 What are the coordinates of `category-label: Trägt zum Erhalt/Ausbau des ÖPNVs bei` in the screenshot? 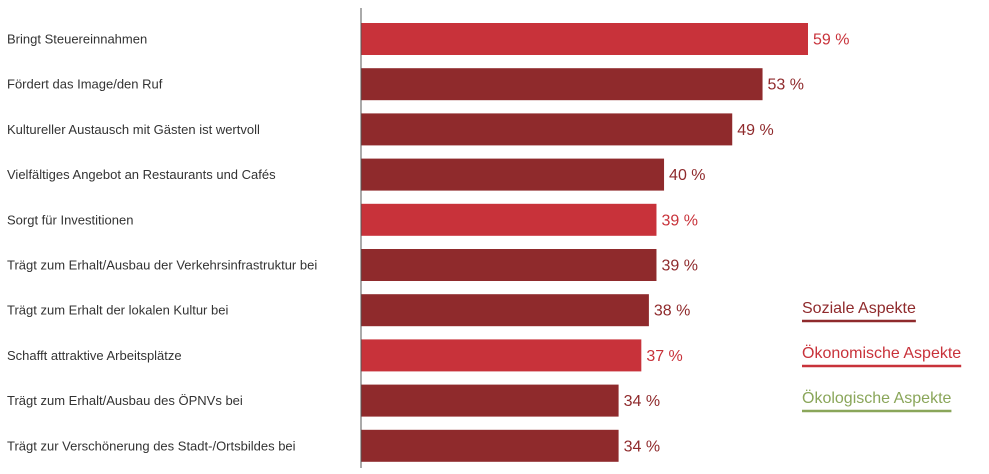 It's located at (125, 400).